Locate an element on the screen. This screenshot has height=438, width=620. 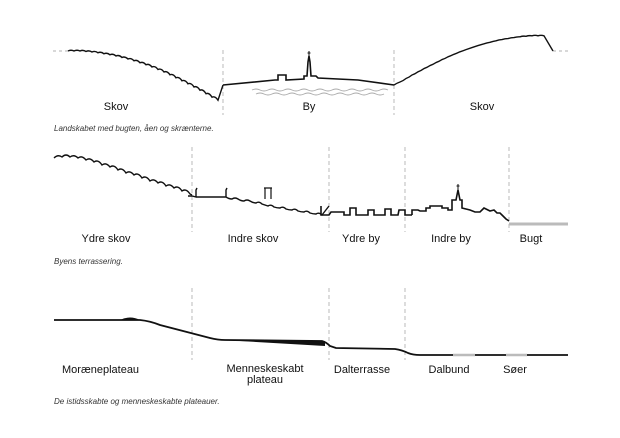
label-outer-forest: Ydre skov is located at coordinates (106, 239).